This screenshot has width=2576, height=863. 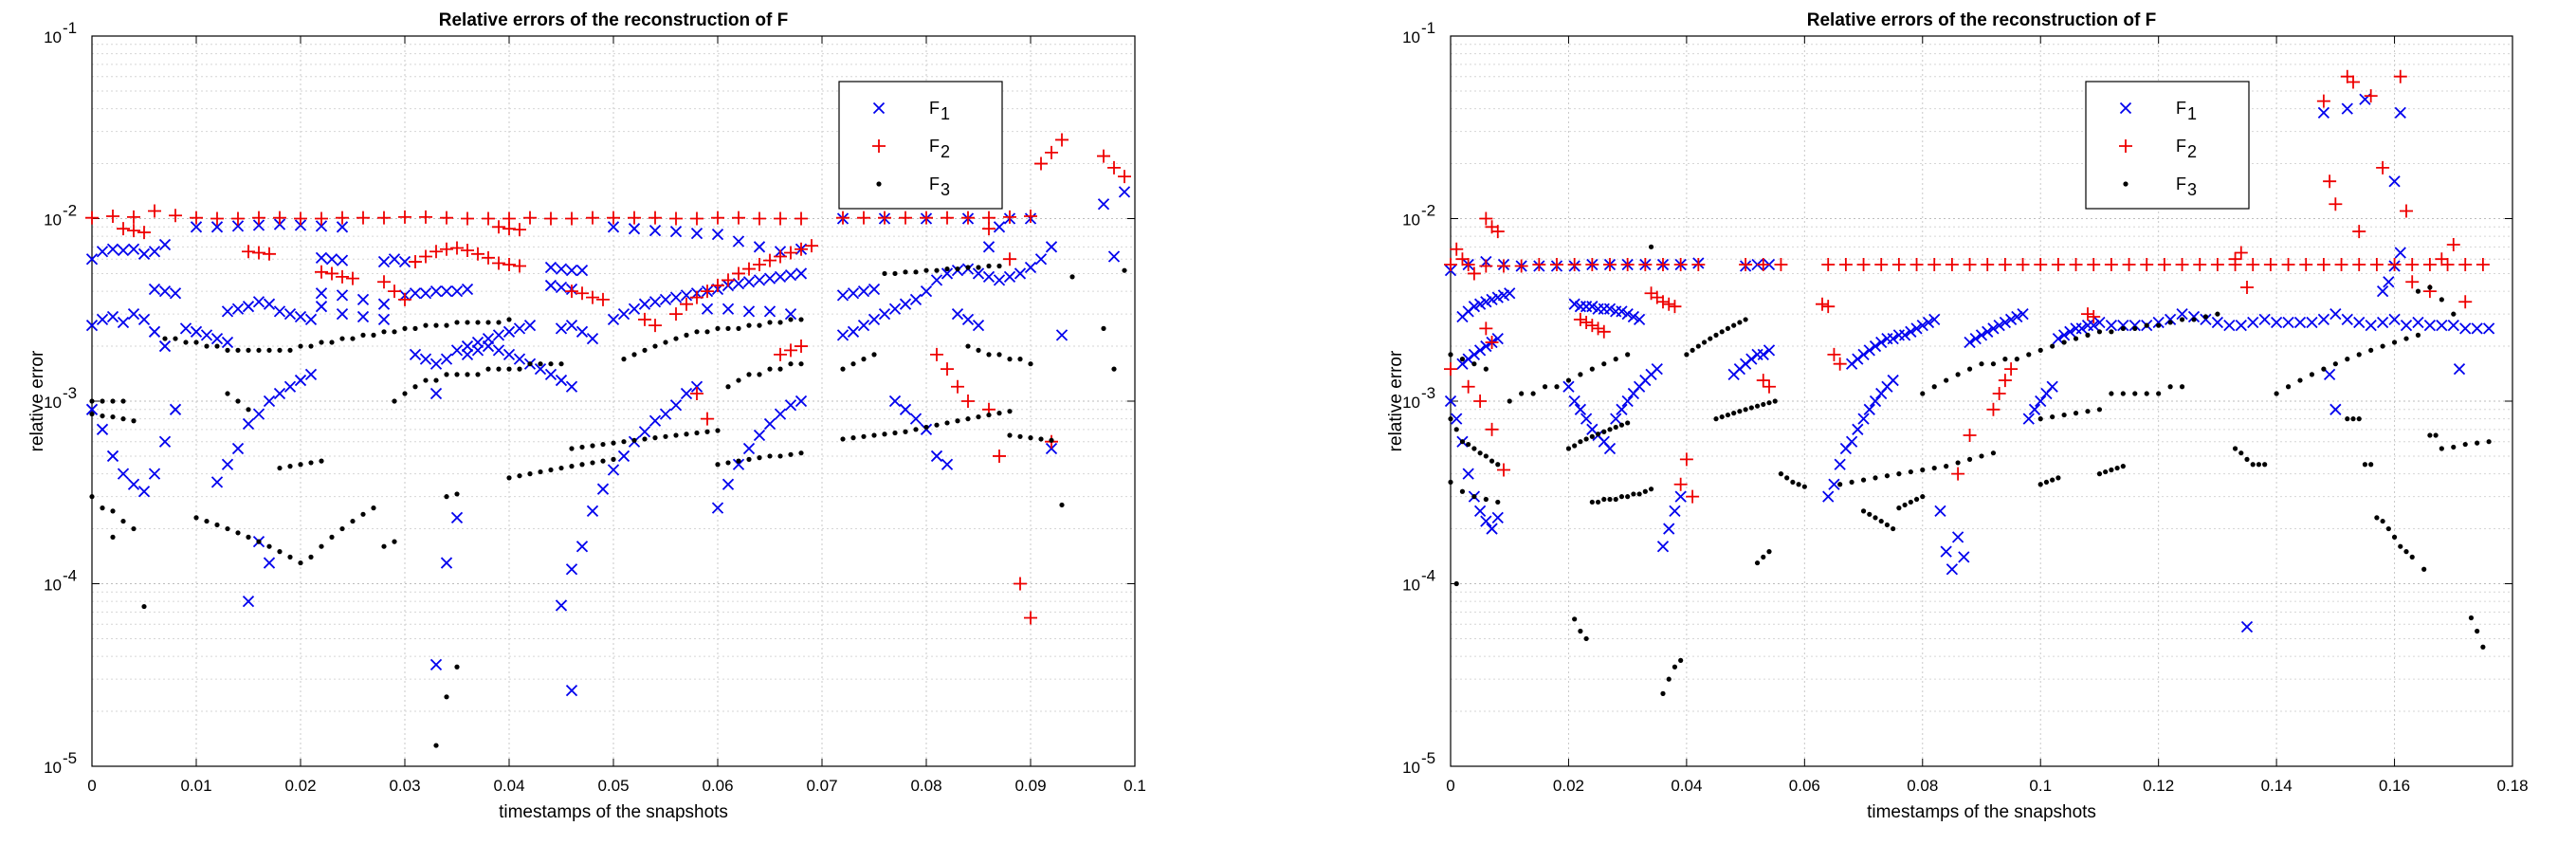 I want to click on y-tick-exponent: -2, so click(x=1428, y=211).